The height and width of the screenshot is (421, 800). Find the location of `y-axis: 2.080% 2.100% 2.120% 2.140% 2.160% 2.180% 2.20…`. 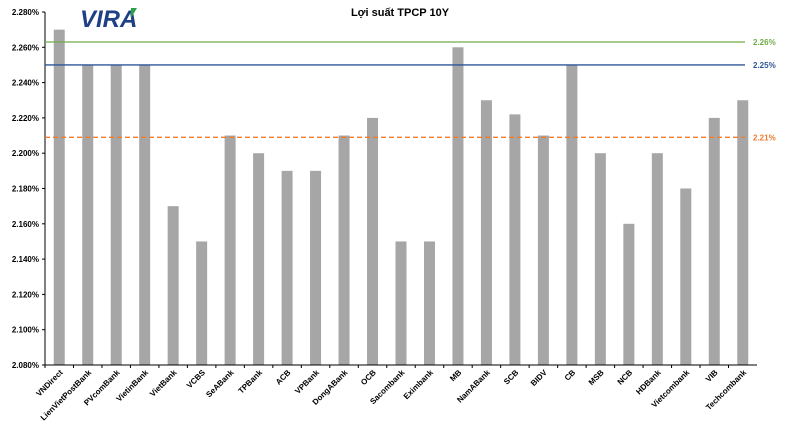

y-axis: 2.080% 2.100% 2.120% 2.140% 2.160% 2.180% 2.20… is located at coordinates (29, 189).